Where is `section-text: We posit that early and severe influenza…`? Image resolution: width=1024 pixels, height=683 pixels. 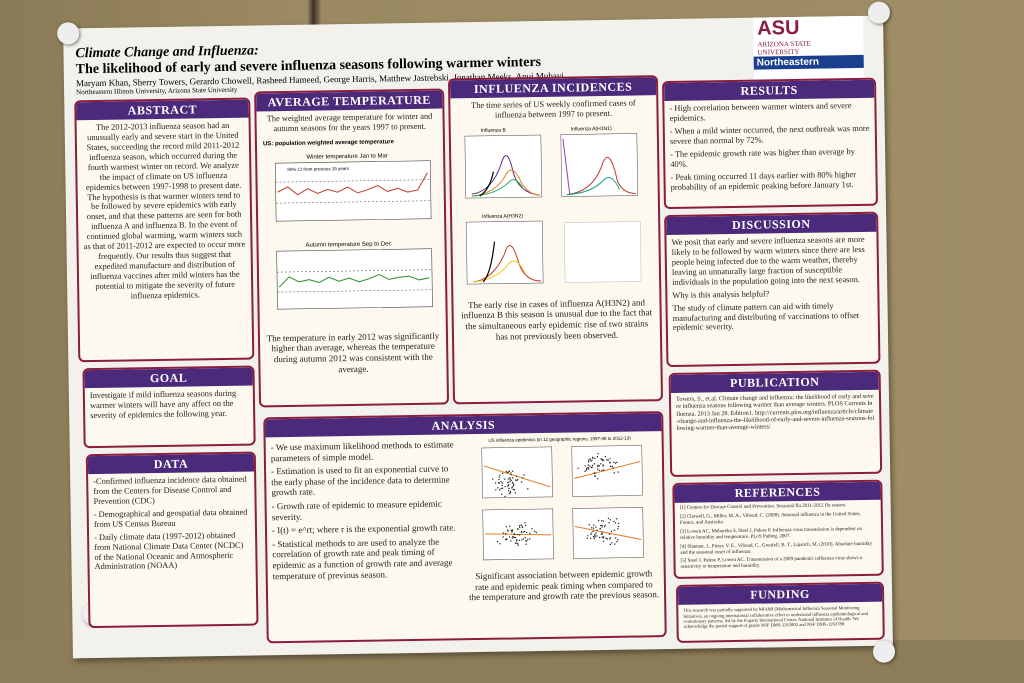
section-text: We posit that early and severe influenza… is located at coordinates (772, 285).